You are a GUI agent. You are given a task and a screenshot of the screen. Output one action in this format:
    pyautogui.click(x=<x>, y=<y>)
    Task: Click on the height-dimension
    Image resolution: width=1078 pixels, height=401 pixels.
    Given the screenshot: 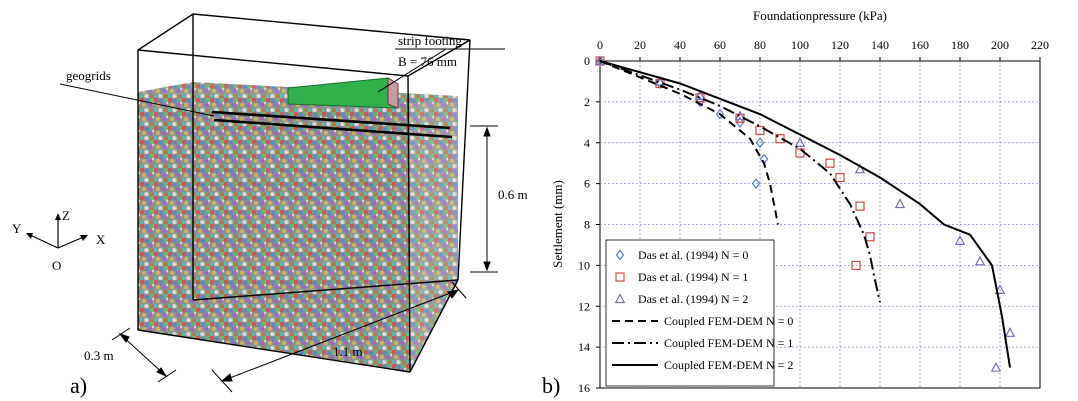 What is the action you would take?
    pyautogui.click(x=484, y=199)
    